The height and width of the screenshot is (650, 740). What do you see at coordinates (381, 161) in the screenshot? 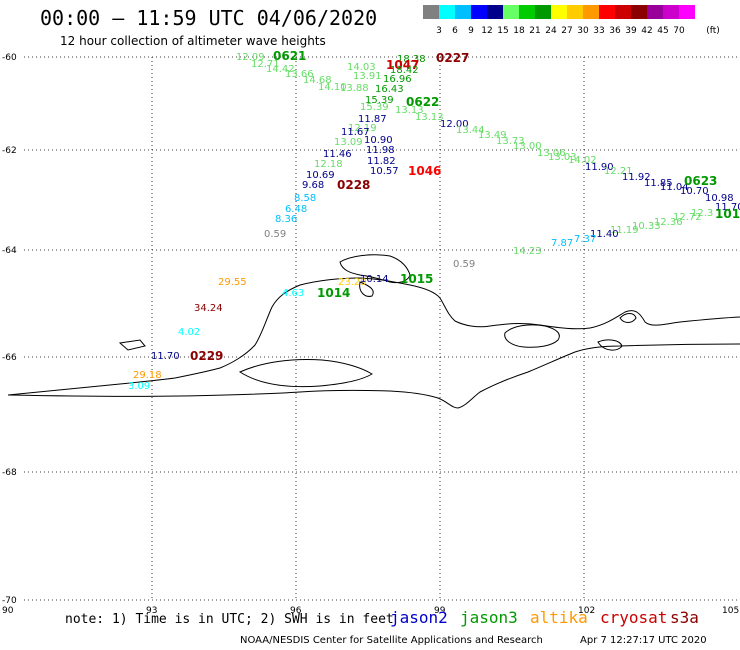
I see `wave-height-label: 11.82` at bounding box center [381, 161].